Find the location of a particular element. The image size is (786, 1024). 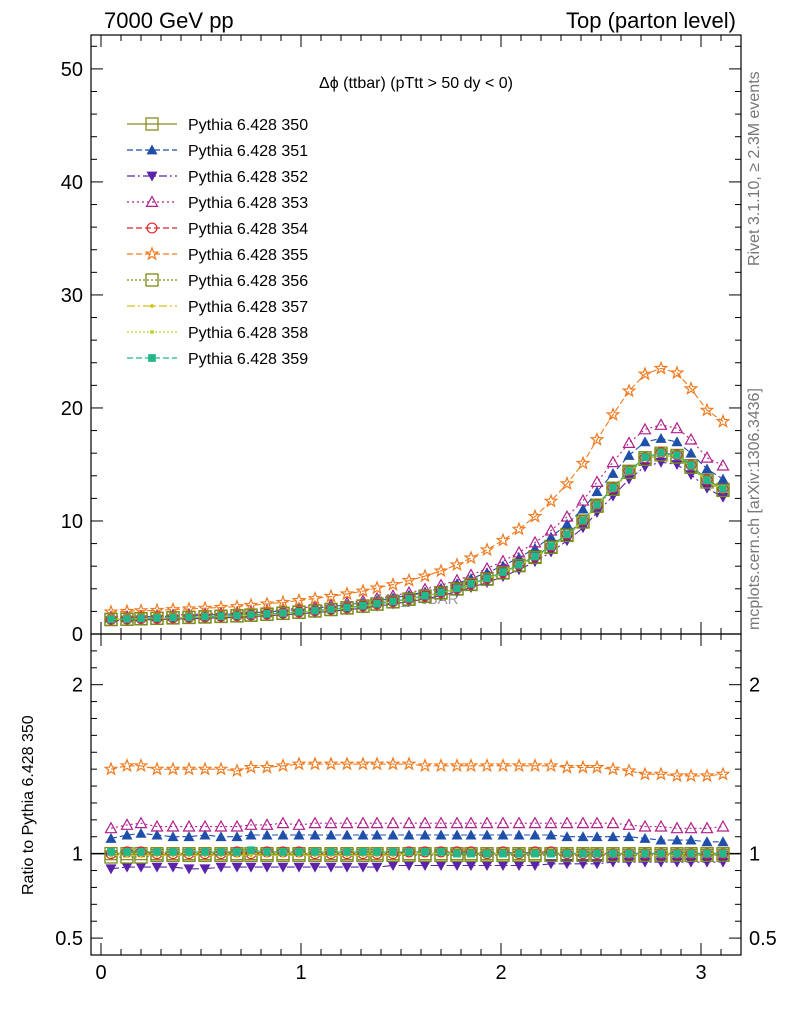

x-tick-label: 0 is located at coordinates (100, 973).